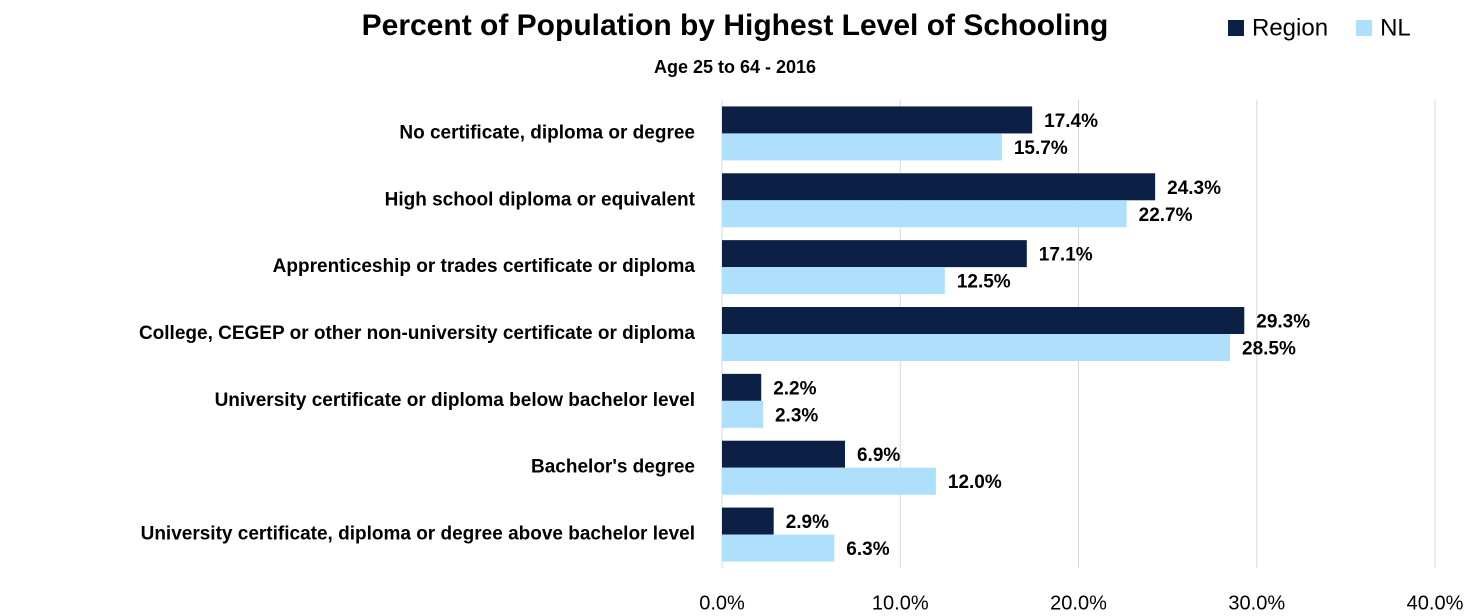 The width and height of the screenshot is (1483, 616). Describe the element at coordinates (1290, 27) in the screenshot. I see `legend-label: Region` at that location.